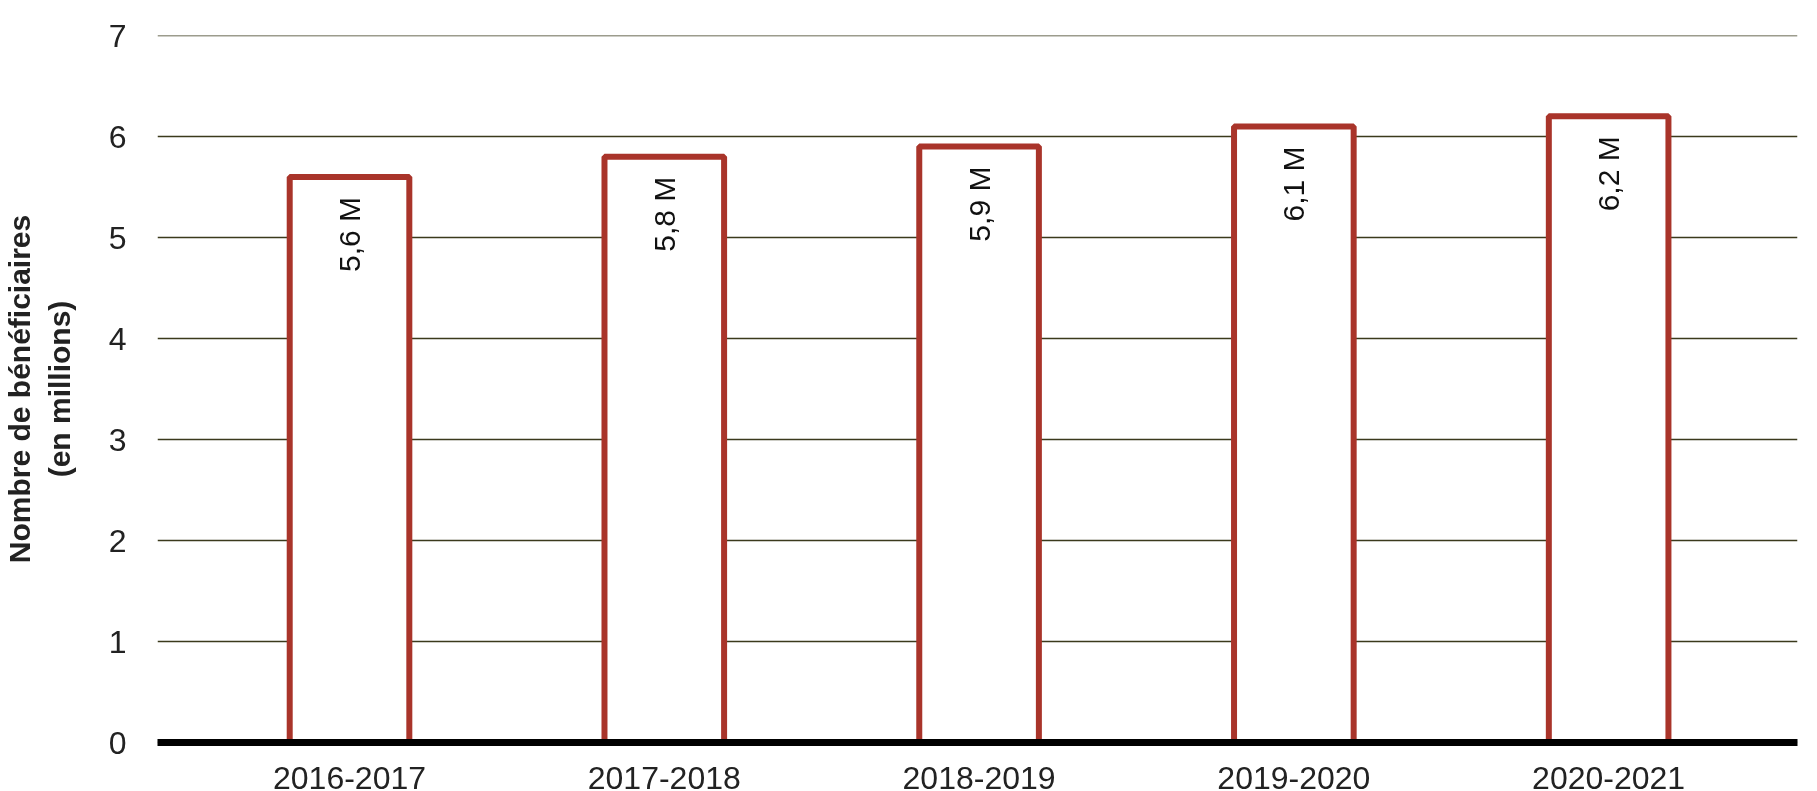 The image size is (1817, 791). I want to click on x-tick-label: 2019-2020, so click(1294, 775).